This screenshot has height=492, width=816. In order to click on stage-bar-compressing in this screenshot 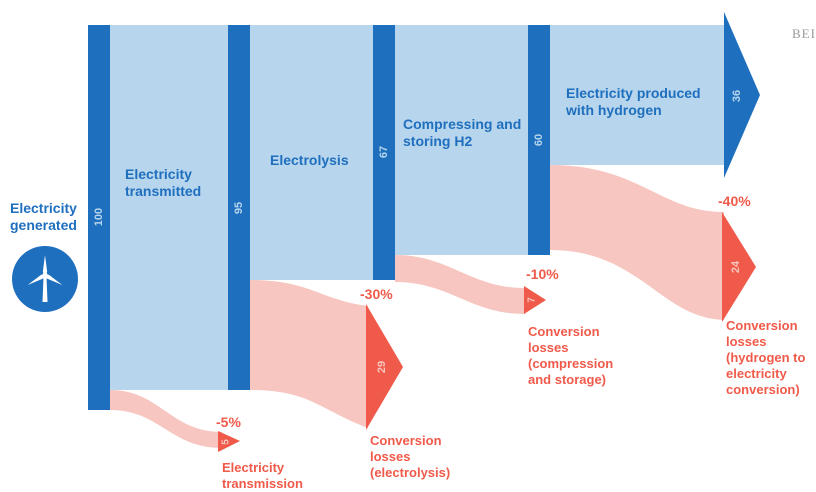, I will do `click(539, 140)`.